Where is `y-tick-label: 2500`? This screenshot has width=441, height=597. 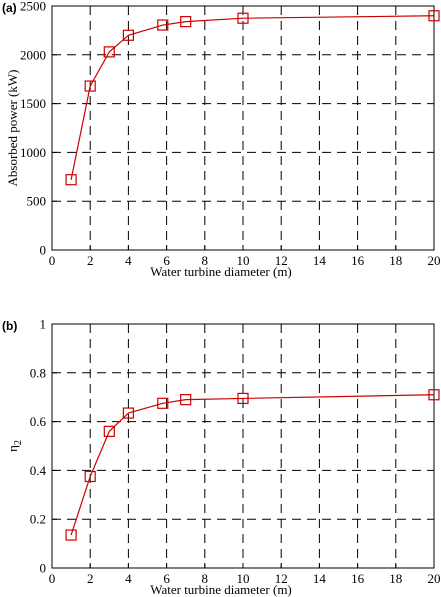
y-tick-label: 2500 is located at coordinates (33, 7).